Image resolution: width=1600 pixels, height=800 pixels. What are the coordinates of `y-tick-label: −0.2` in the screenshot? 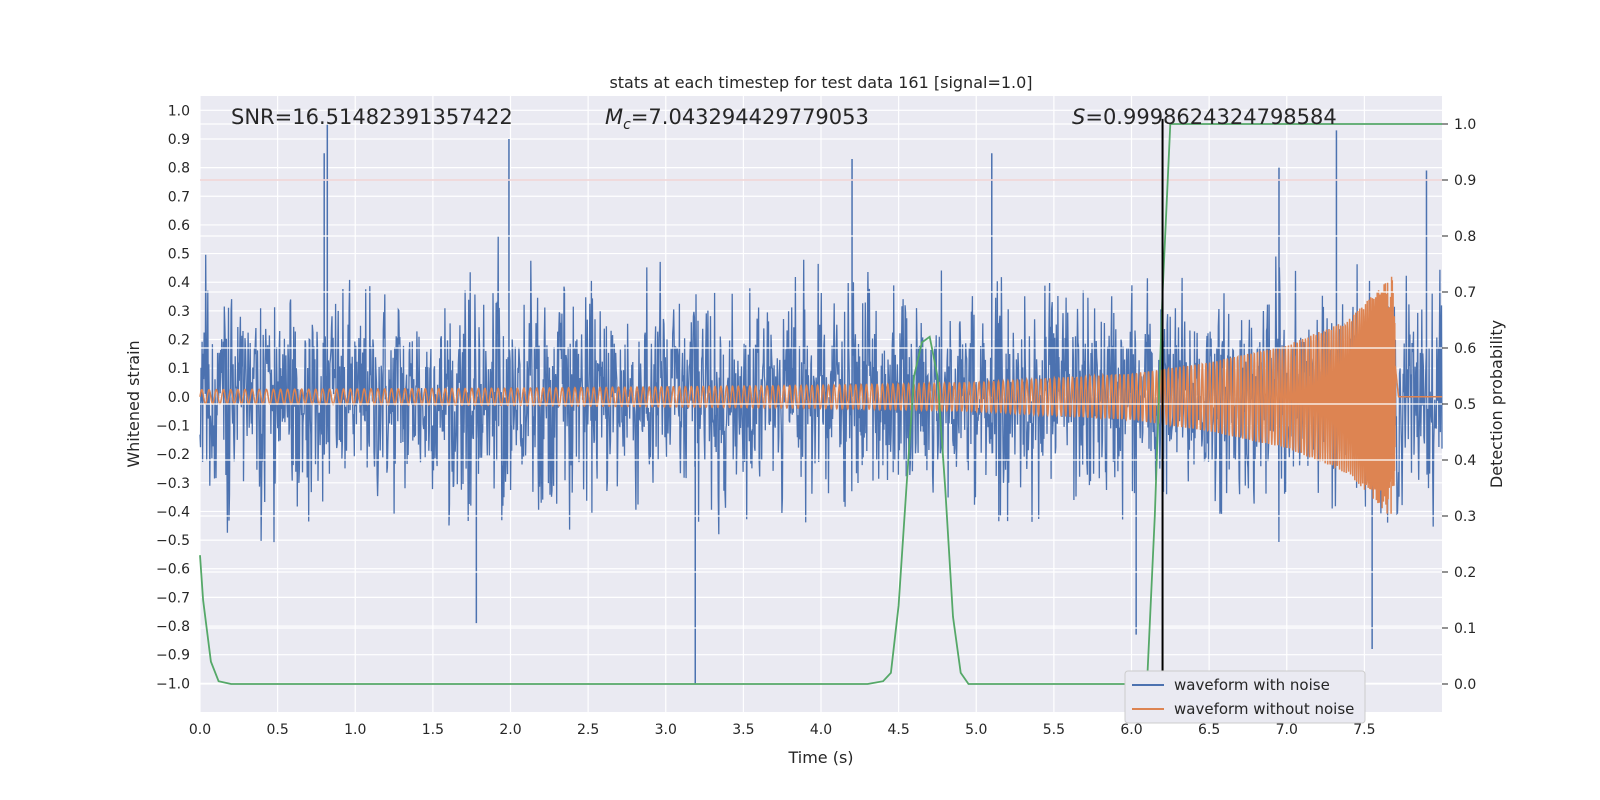 It's located at (173, 455).